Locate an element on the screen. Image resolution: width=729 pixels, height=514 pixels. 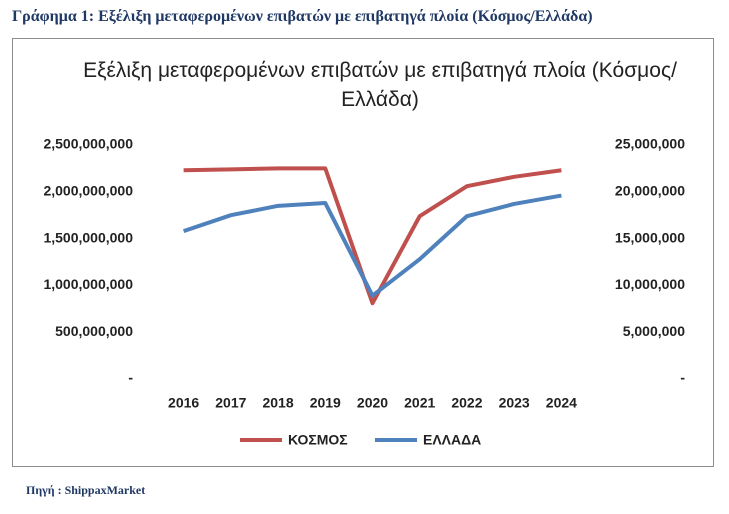
y2-tick-label: 5,000,000 is located at coordinates (654, 331).